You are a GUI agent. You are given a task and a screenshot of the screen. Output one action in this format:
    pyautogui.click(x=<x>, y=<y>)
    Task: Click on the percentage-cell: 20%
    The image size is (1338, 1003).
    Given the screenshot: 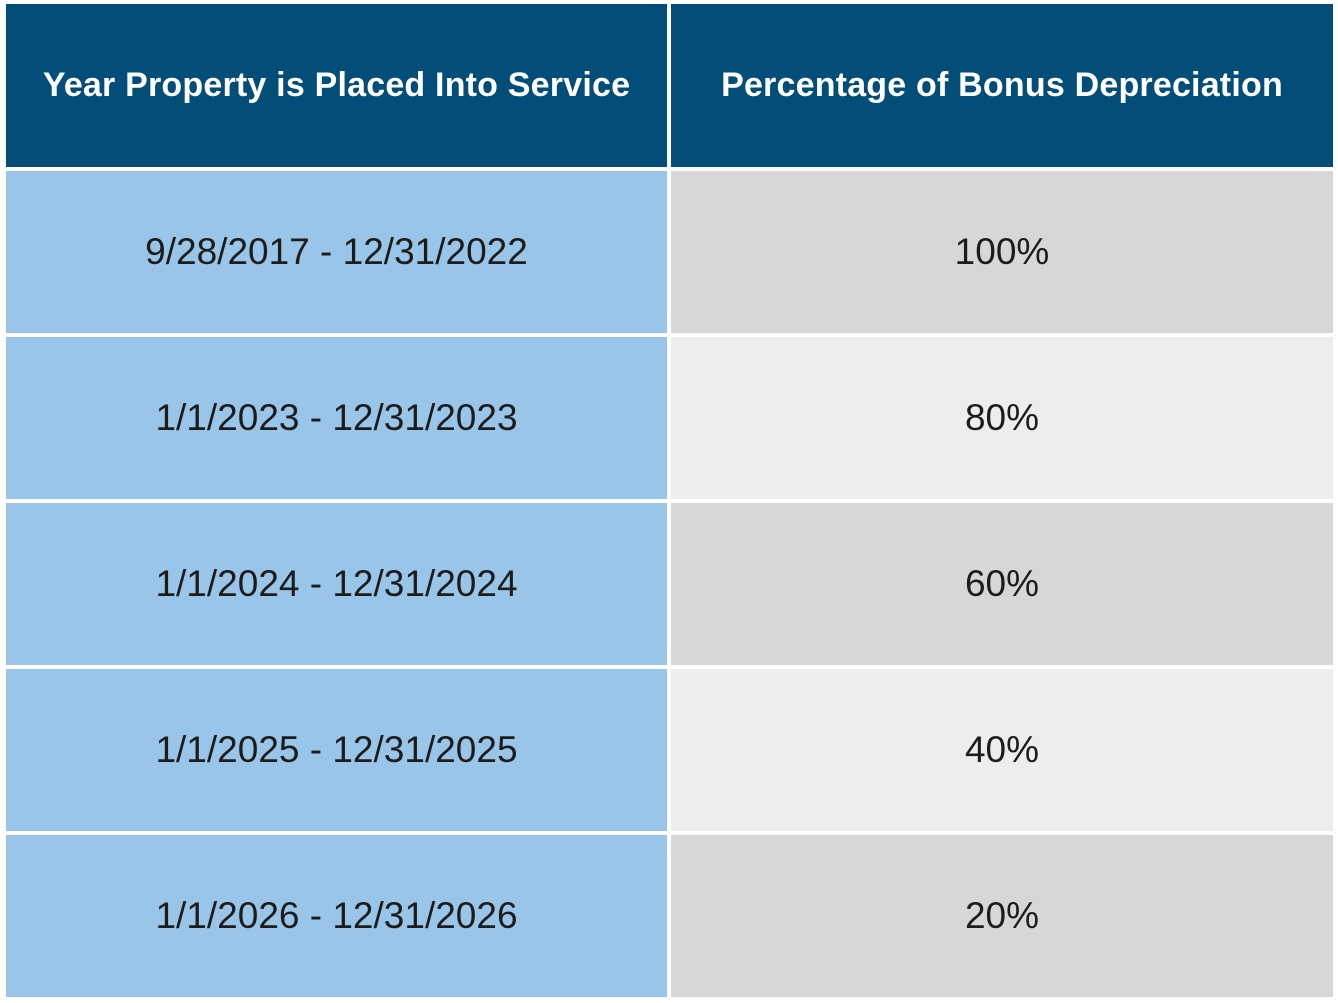 What is the action you would take?
    pyautogui.click(x=1002, y=916)
    